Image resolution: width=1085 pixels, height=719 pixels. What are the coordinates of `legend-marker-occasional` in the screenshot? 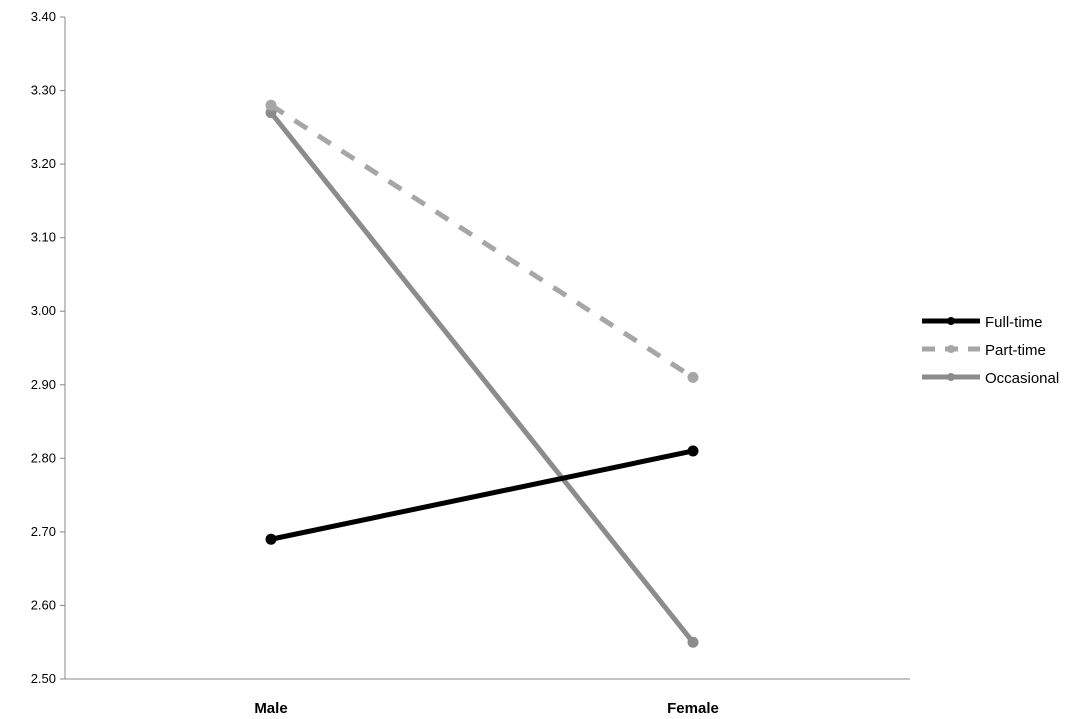 It's located at (951, 377).